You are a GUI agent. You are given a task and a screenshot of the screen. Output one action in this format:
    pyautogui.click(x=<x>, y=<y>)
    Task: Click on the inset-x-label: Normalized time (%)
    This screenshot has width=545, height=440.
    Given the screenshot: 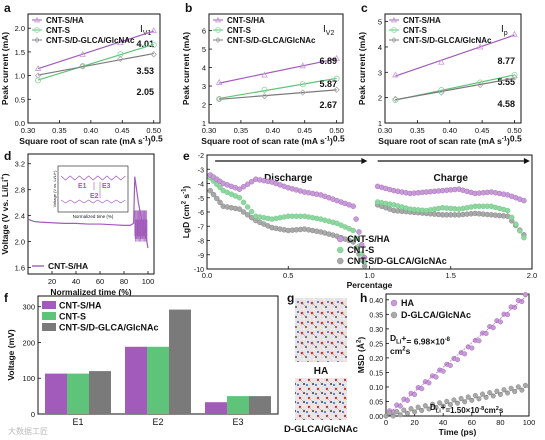 What is the action you would take?
    pyautogui.click(x=93, y=216)
    